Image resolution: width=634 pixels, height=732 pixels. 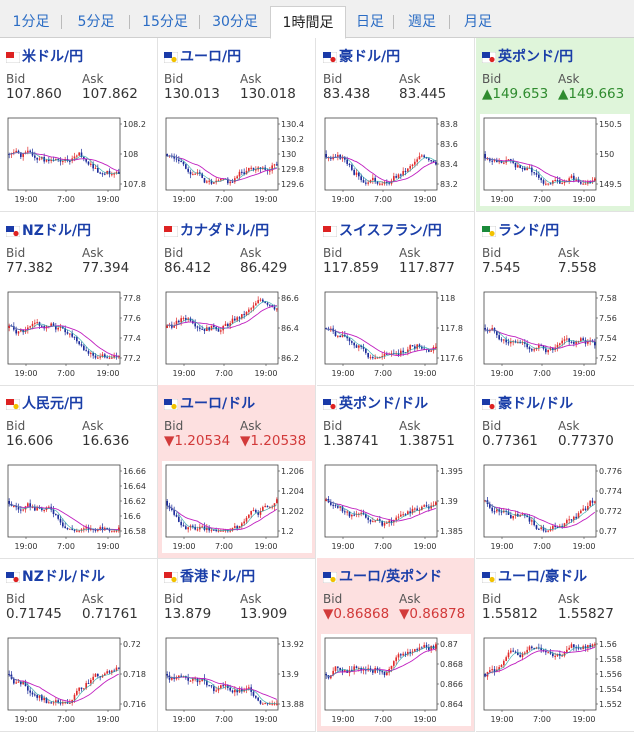 I want to click on pair-title-link: ユーロ/ドル, so click(x=218, y=404).